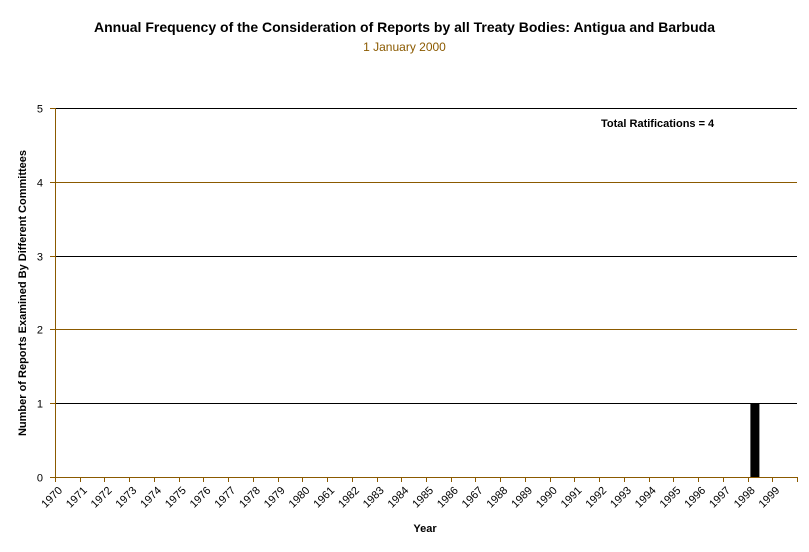 The width and height of the screenshot is (809, 552). Describe the element at coordinates (621, 498) in the screenshot. I see `x-tick-label: 1993` at that location.